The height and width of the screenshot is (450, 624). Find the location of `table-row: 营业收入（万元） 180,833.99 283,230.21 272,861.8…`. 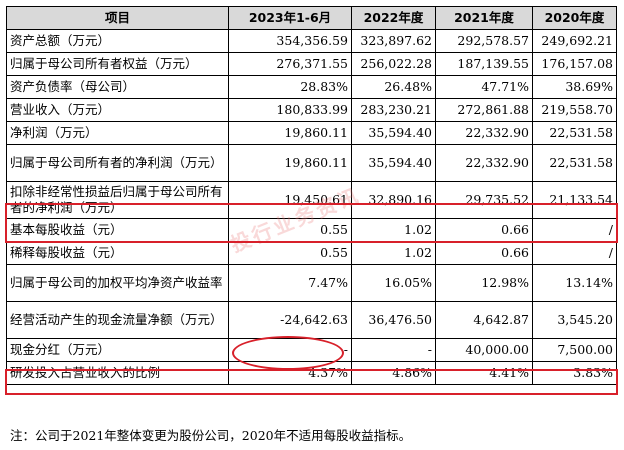

table-row: 营业收入（万元） 180,833.99 283,230.21 272,861.8… is located at coordinates (311, 110).